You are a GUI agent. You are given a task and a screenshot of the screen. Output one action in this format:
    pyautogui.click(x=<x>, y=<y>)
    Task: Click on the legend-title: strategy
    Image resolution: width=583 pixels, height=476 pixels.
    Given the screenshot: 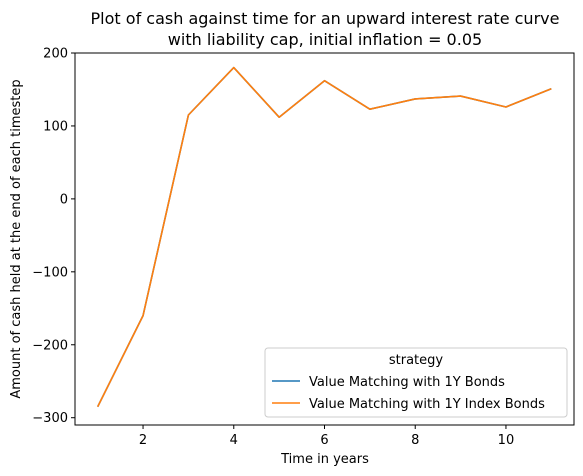 What is the action you would take?
    pyautogui.click(x=416, y=360)
    